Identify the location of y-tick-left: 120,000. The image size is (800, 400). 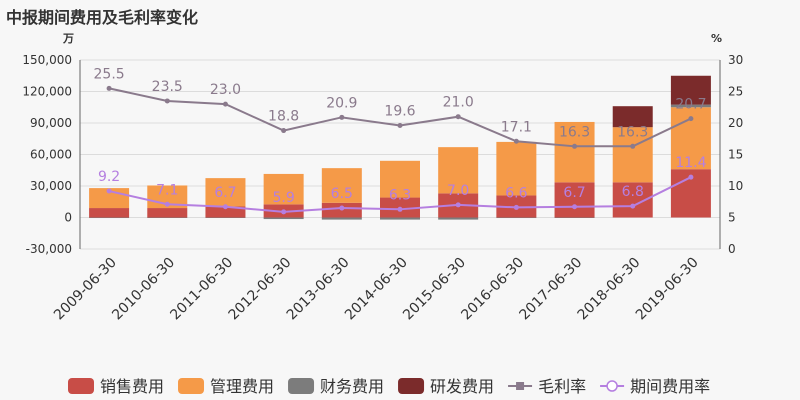
(47, 92).